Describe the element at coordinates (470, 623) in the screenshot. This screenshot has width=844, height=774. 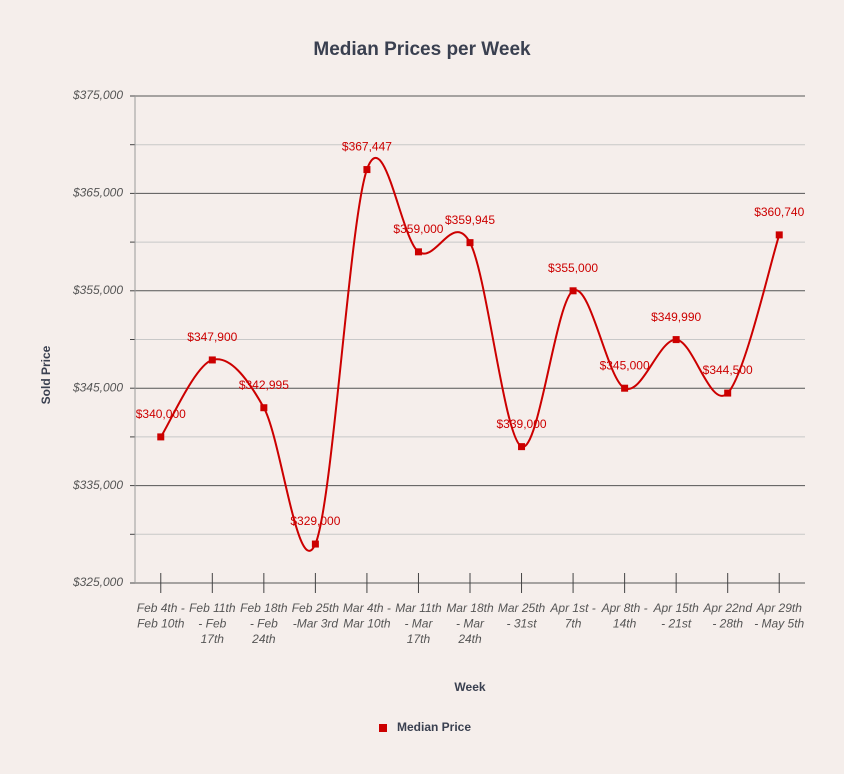
I see `x-tick-label: Mar 18th - Mar 24th` at that location.